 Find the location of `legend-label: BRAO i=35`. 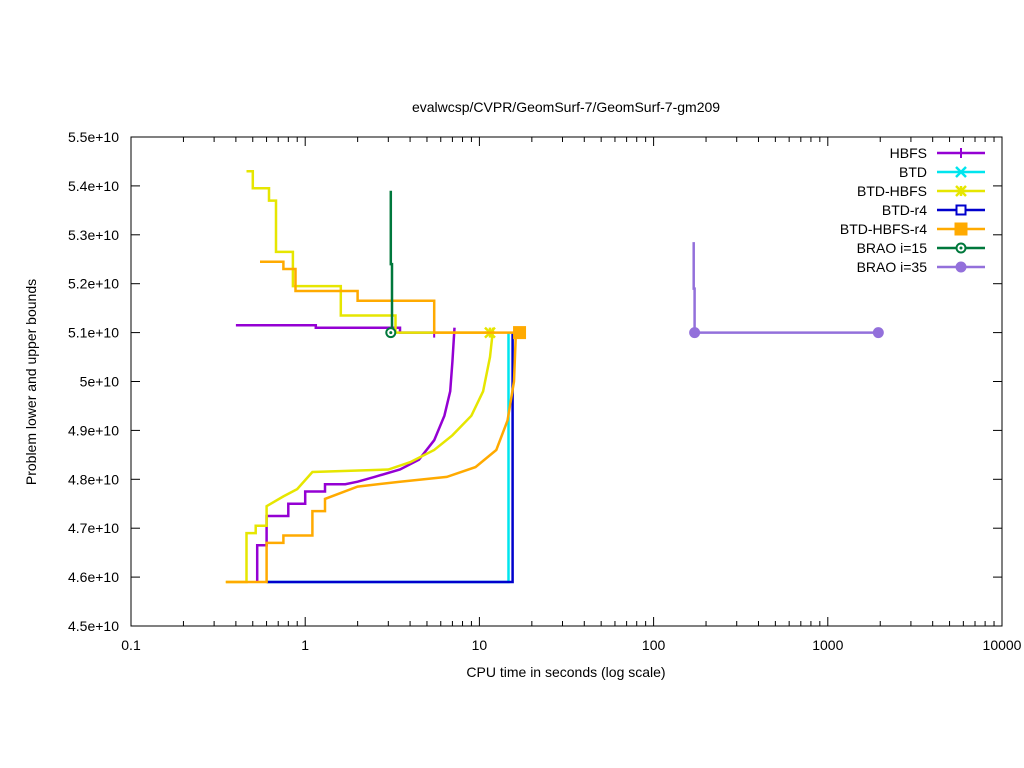

legend-label: BRAO i=35 is located at coordinates (892, 267).